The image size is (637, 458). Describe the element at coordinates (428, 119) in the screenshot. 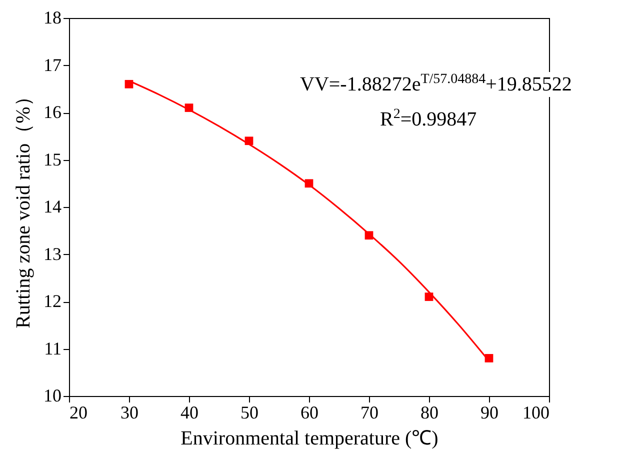

I see `annotation: R$^{2}$=0.99847` at that location.